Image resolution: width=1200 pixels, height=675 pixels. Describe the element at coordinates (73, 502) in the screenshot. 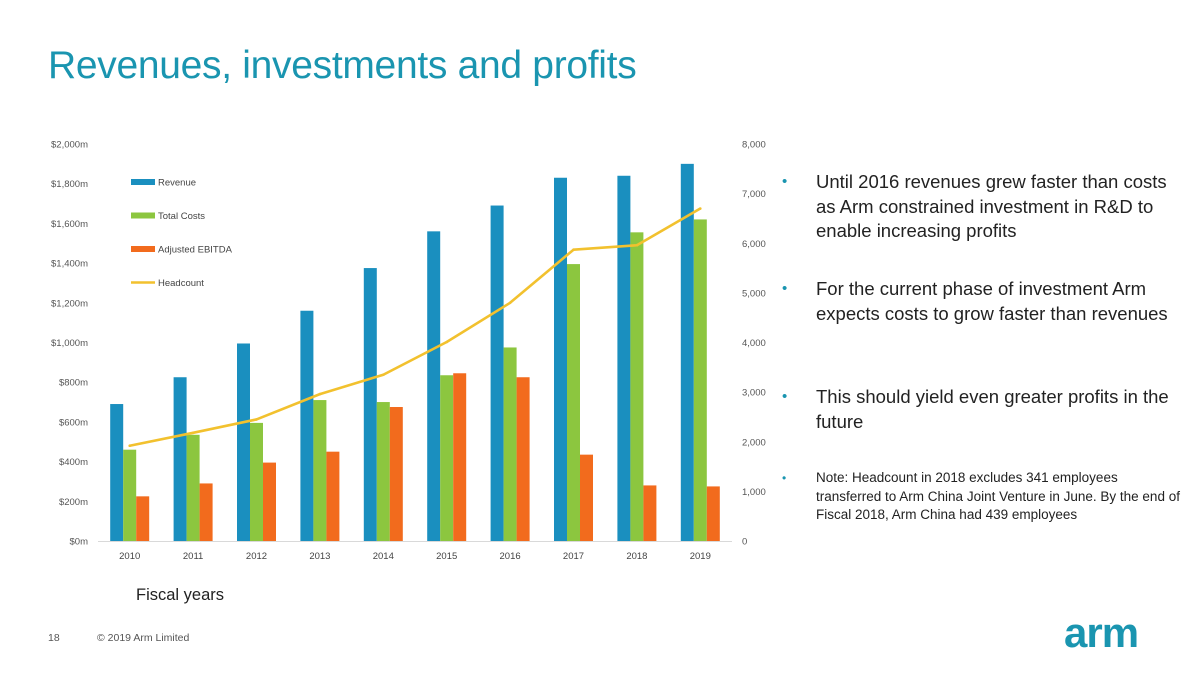

I see `left-axis-tick-label: $200m` at that location.